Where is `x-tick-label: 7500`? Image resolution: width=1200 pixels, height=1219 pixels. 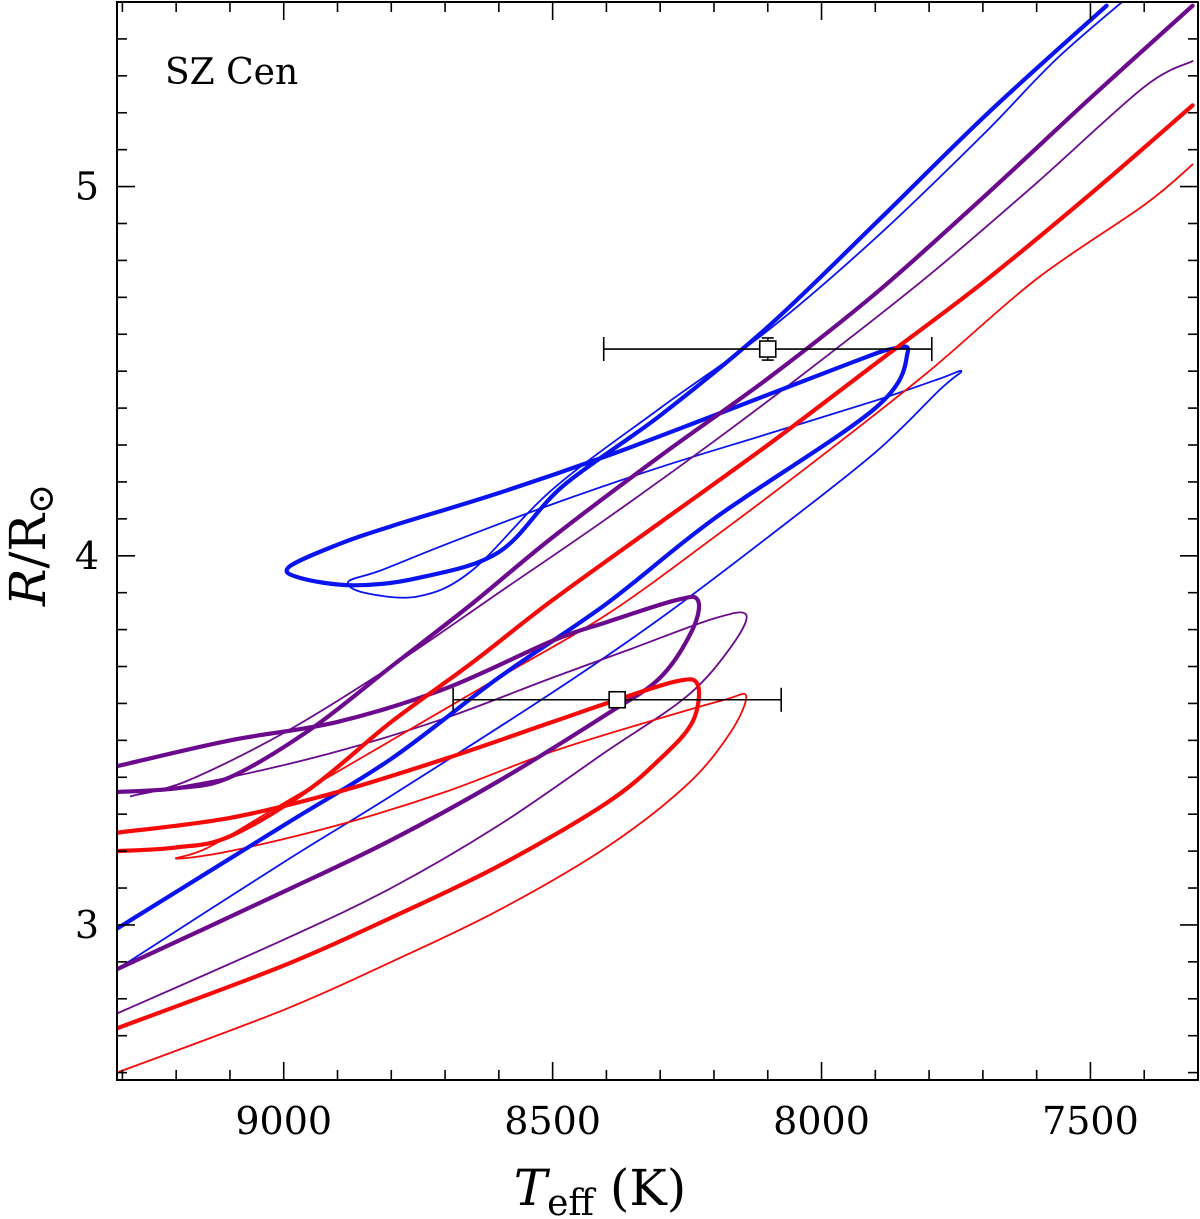
x-tick-label: 7500 is located at coordinates (1090, 1121).